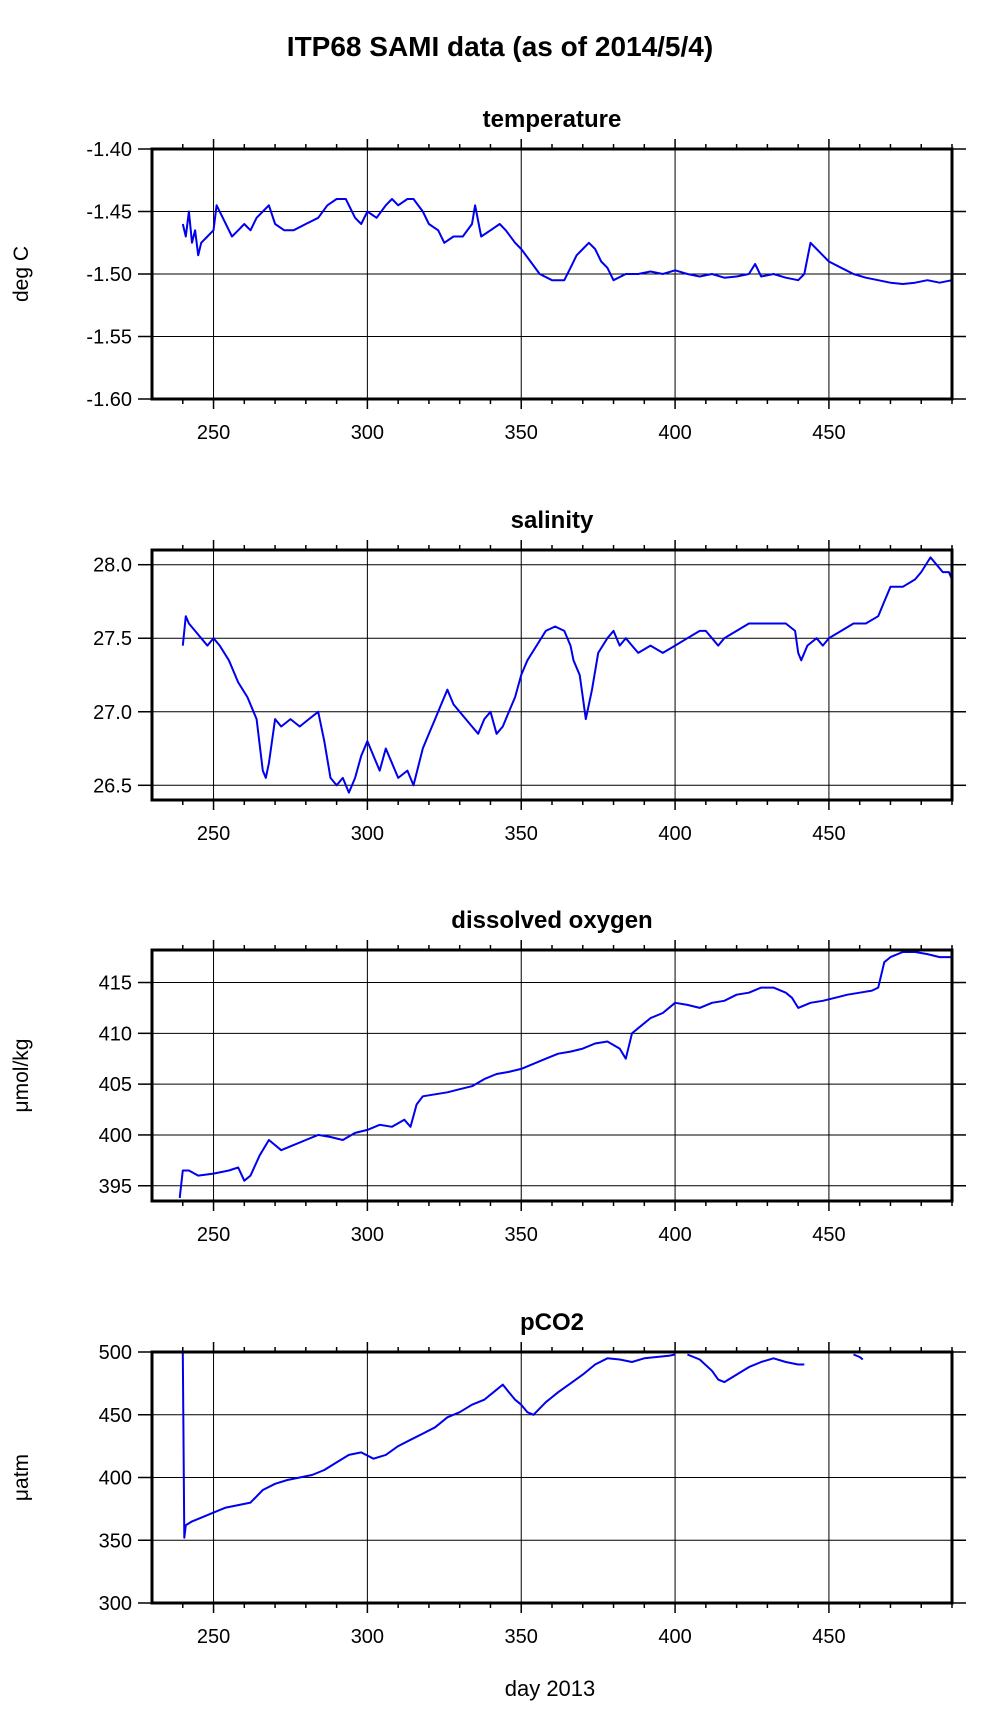 The width and height of the screenshot is (1000, 1720). I want to click on x-axis-label: day 2013, so click(550, 1688).